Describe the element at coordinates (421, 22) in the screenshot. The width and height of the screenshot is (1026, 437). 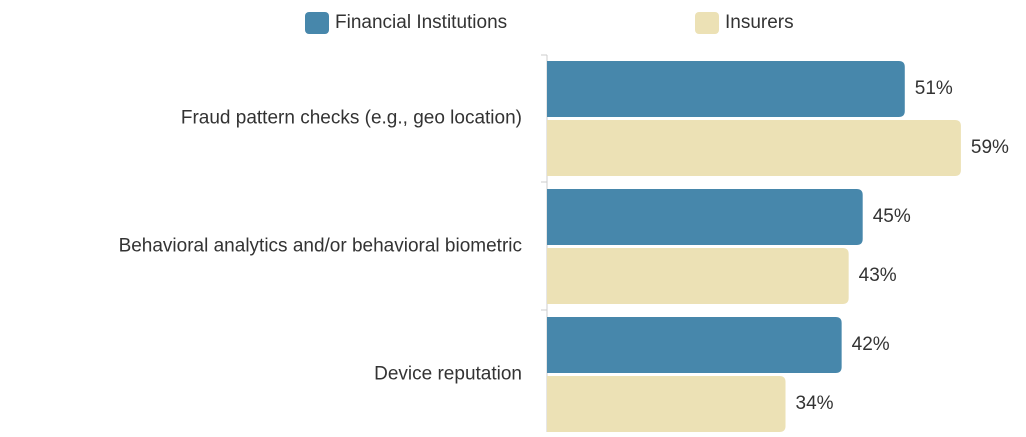
I see `legend-label: Financial Institutions` at that location.